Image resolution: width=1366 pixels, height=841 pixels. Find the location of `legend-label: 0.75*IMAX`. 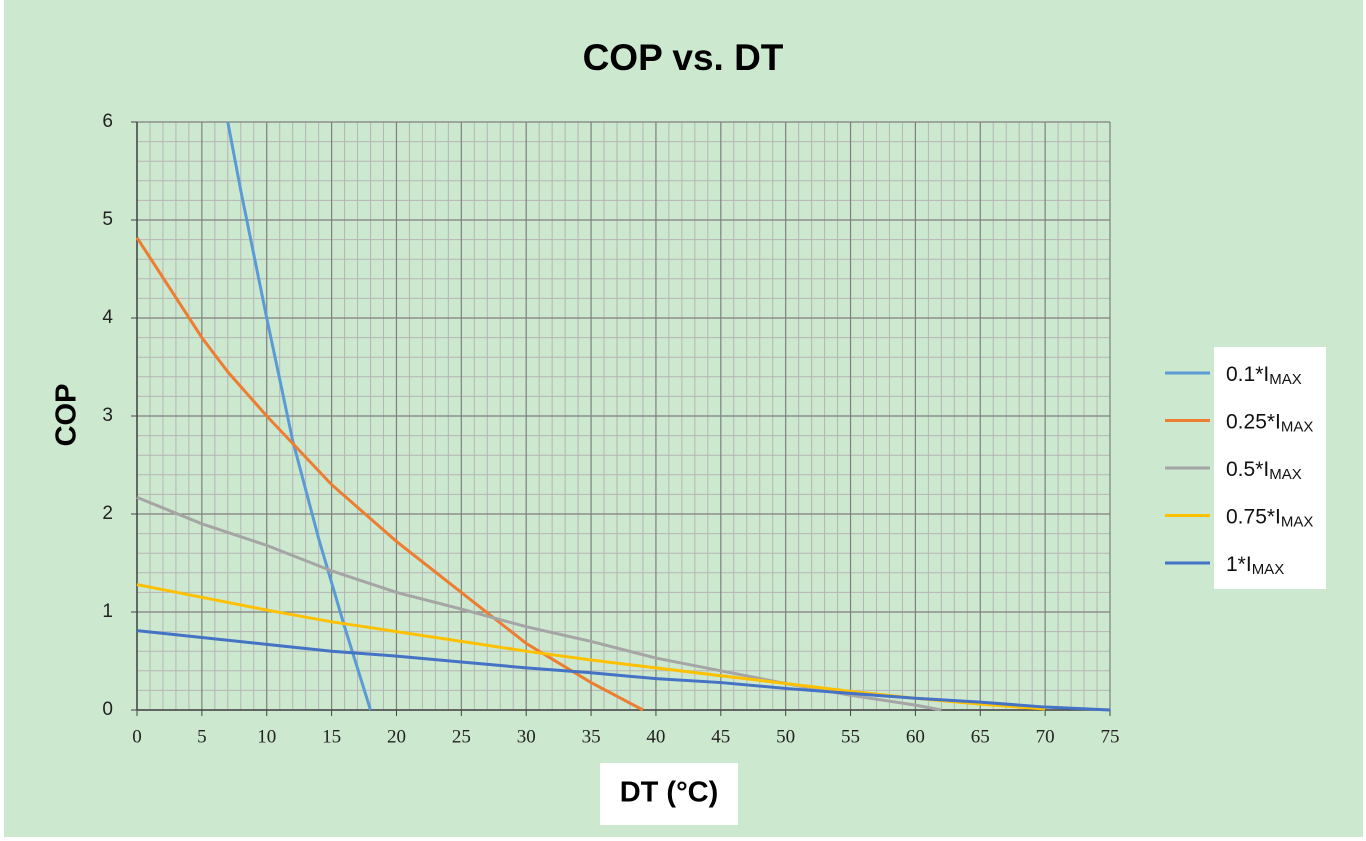

legend-label: 0.75*IMAX is located at coordinates (1269, 517).